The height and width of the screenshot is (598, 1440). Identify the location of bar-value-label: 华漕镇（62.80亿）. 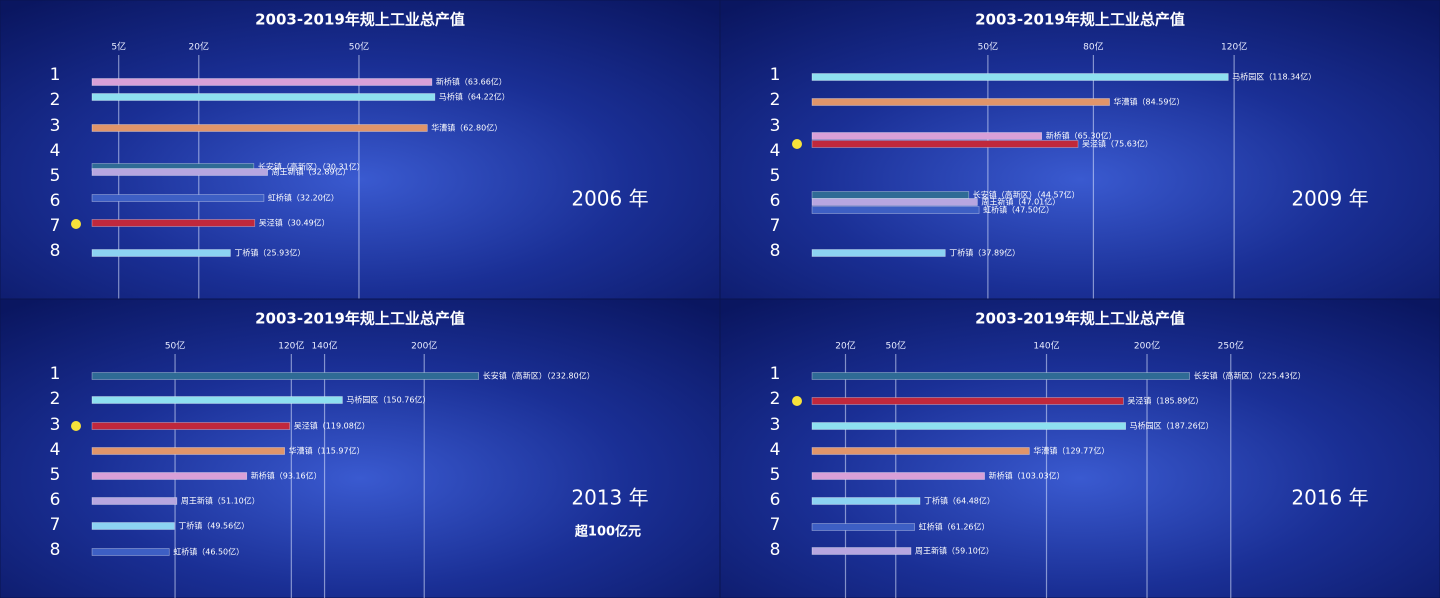
(466, 128).